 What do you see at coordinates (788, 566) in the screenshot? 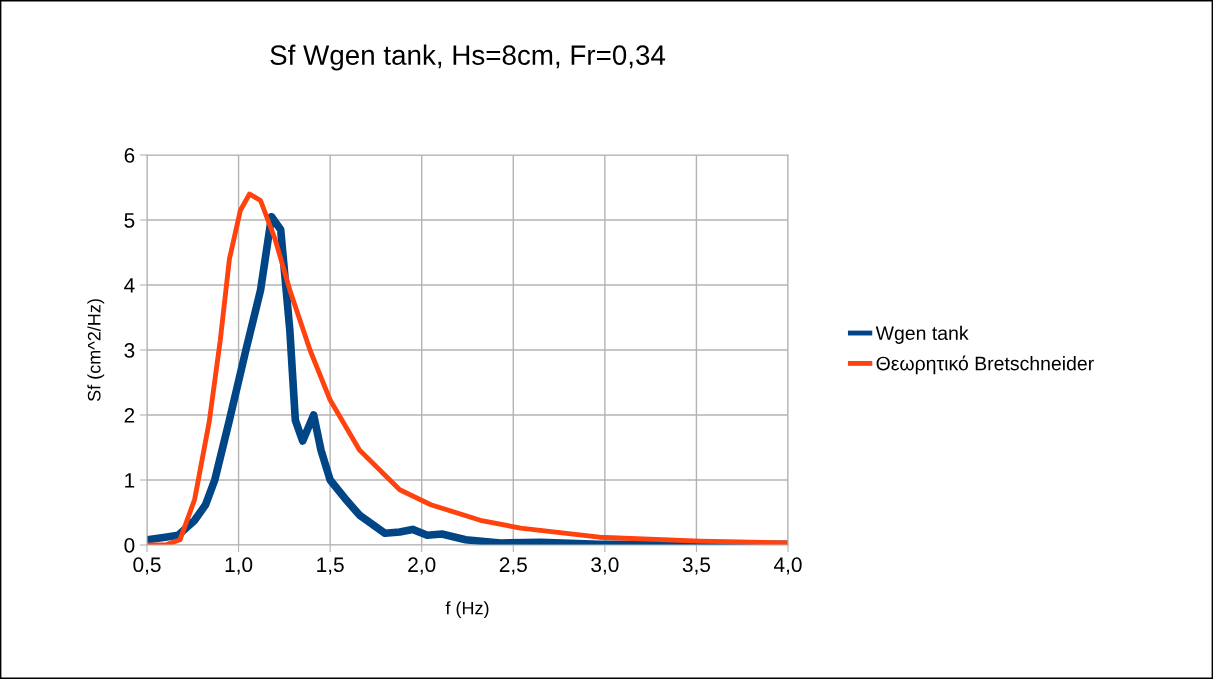
I see `x-tick-label: 4,0` at bounding box center [788, 566].